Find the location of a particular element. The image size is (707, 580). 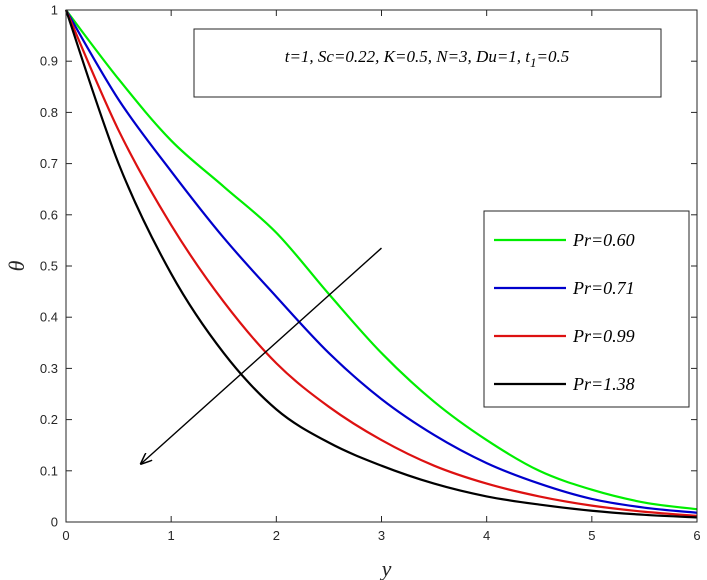

y-tick-label: 0.5 is located at coordinates (49, 266).